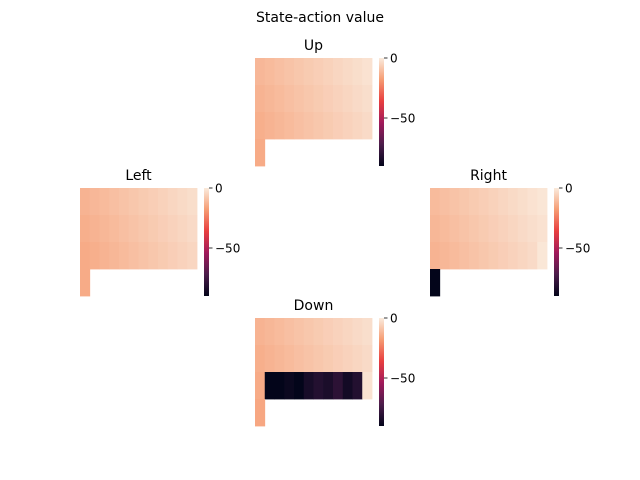  Describe the element at coordinates (206, 242) in the screenshot. I see `colorbar-left` at that location.